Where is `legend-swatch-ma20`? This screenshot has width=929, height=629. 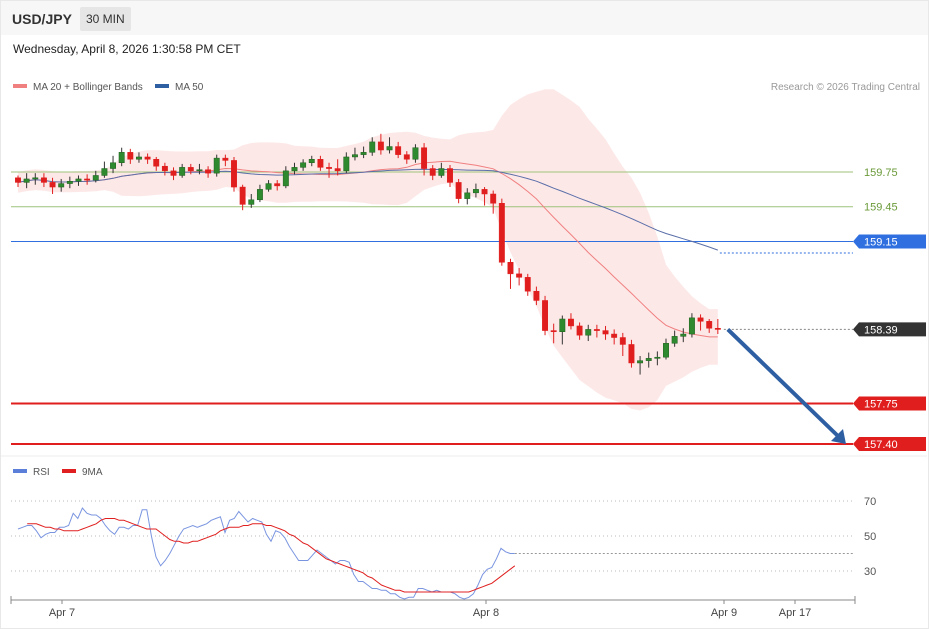
legend-swatch-ma20 is located at coordinates (20, 86).